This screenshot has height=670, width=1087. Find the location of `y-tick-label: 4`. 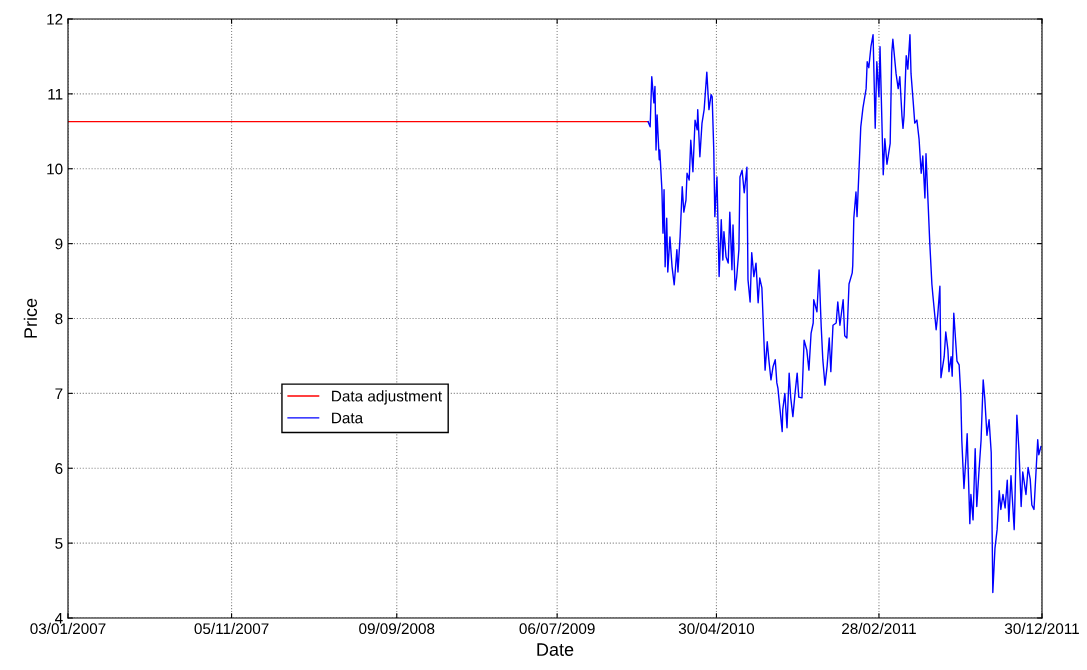

y-tick-label: 4 is located at coordinates (58, 618).